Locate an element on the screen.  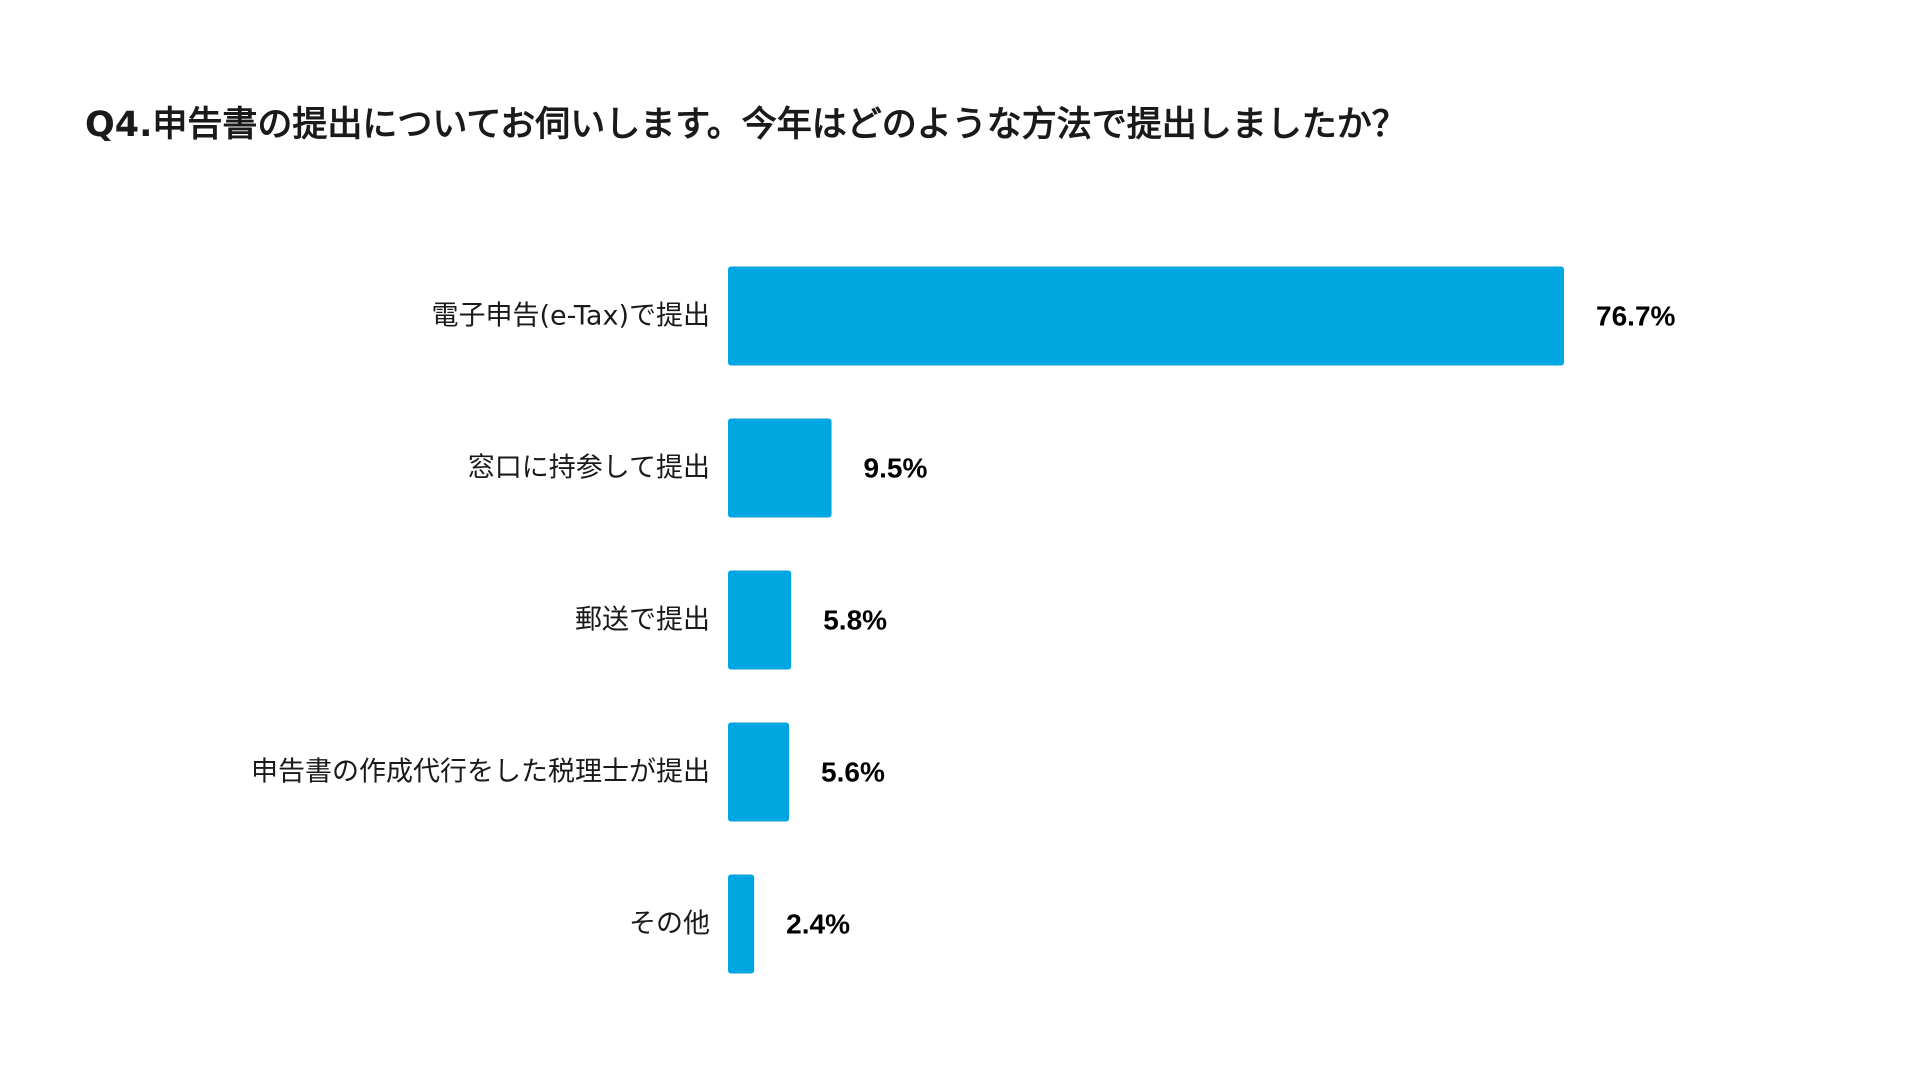
value-label-0: 76.7% is located at coordinates (1635, 316).